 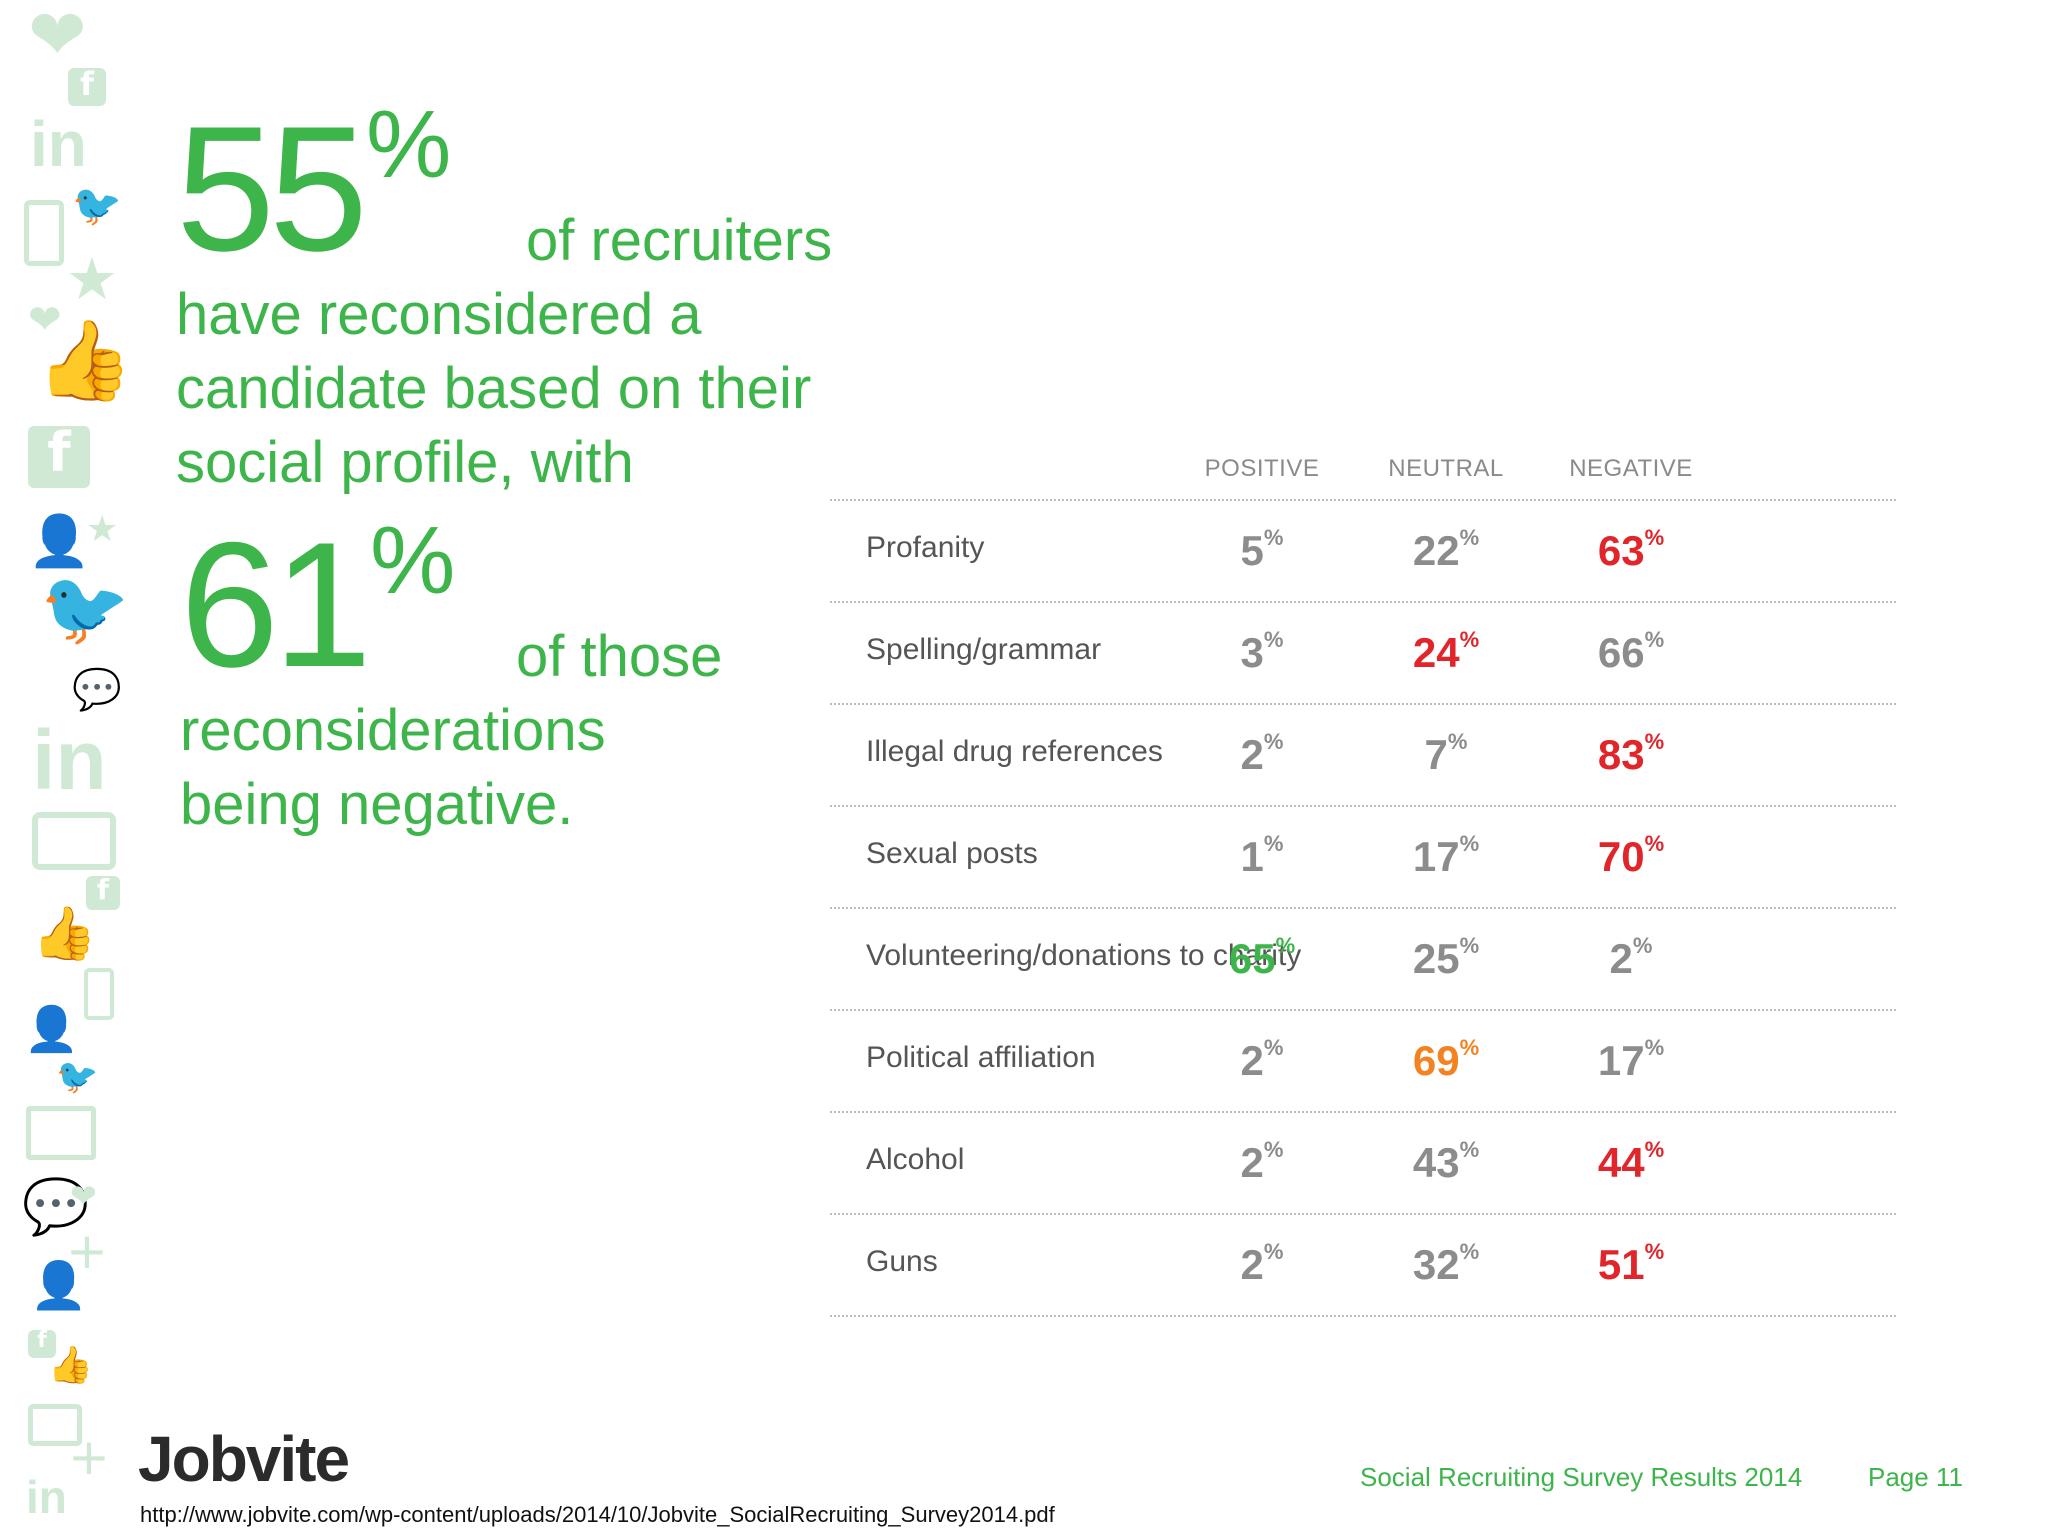 What do you see at coordinates (494, 388) in the screenshot?
I see `headline-line: candidate based on their` at bounding box center [494, 388].